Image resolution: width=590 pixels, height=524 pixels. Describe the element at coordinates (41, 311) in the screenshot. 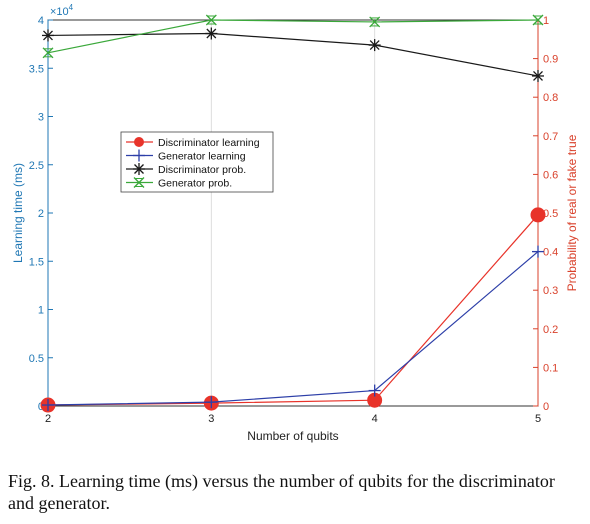

I see `left-tick-label: 1` at that location.